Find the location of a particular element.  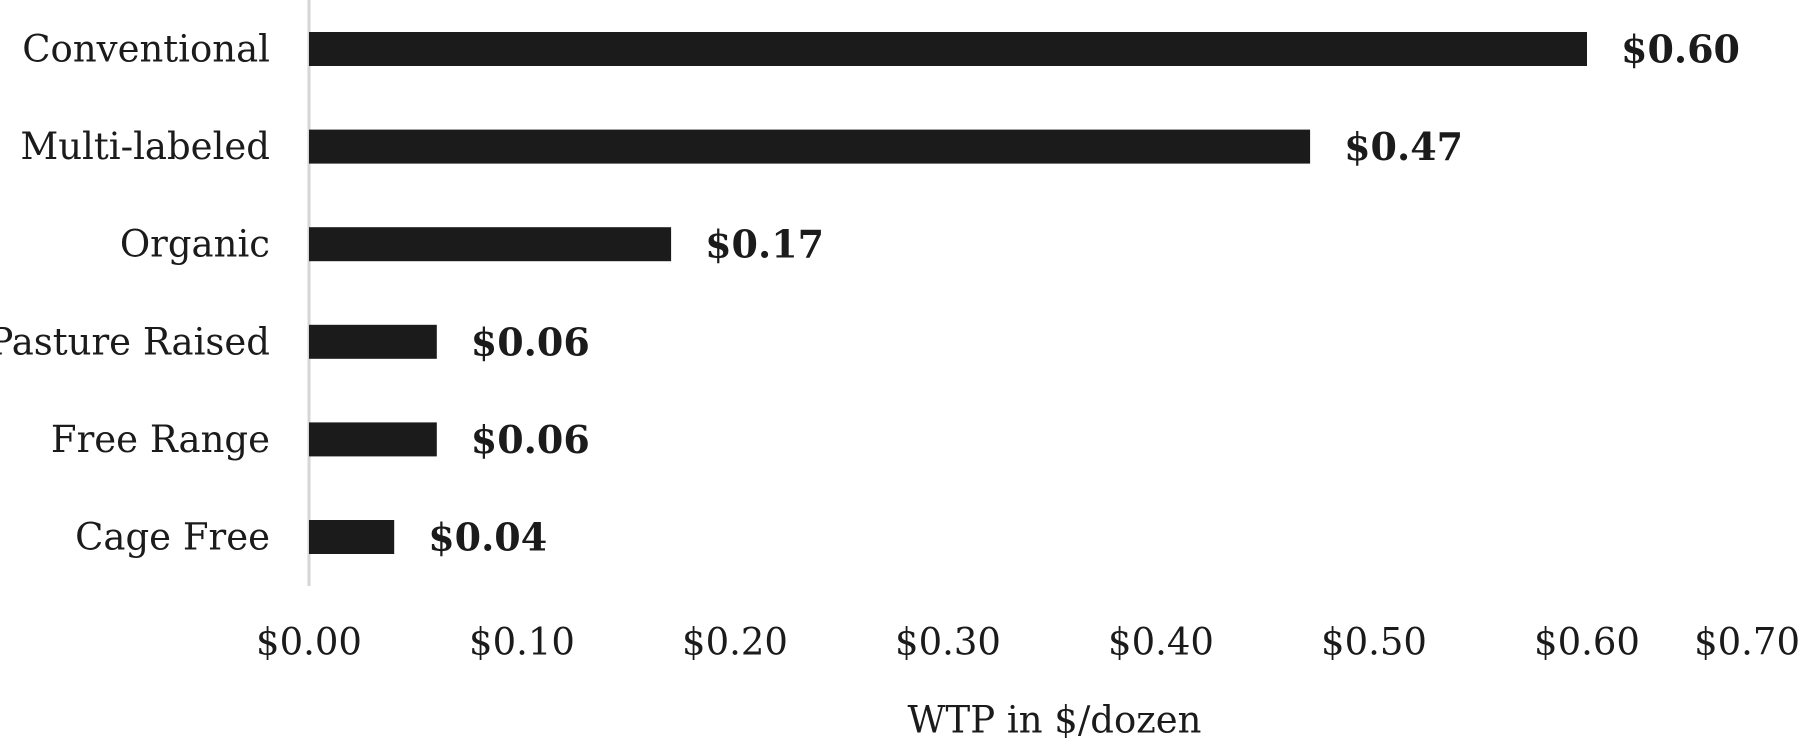

bar-free-range is located at coordinates (373, 439).